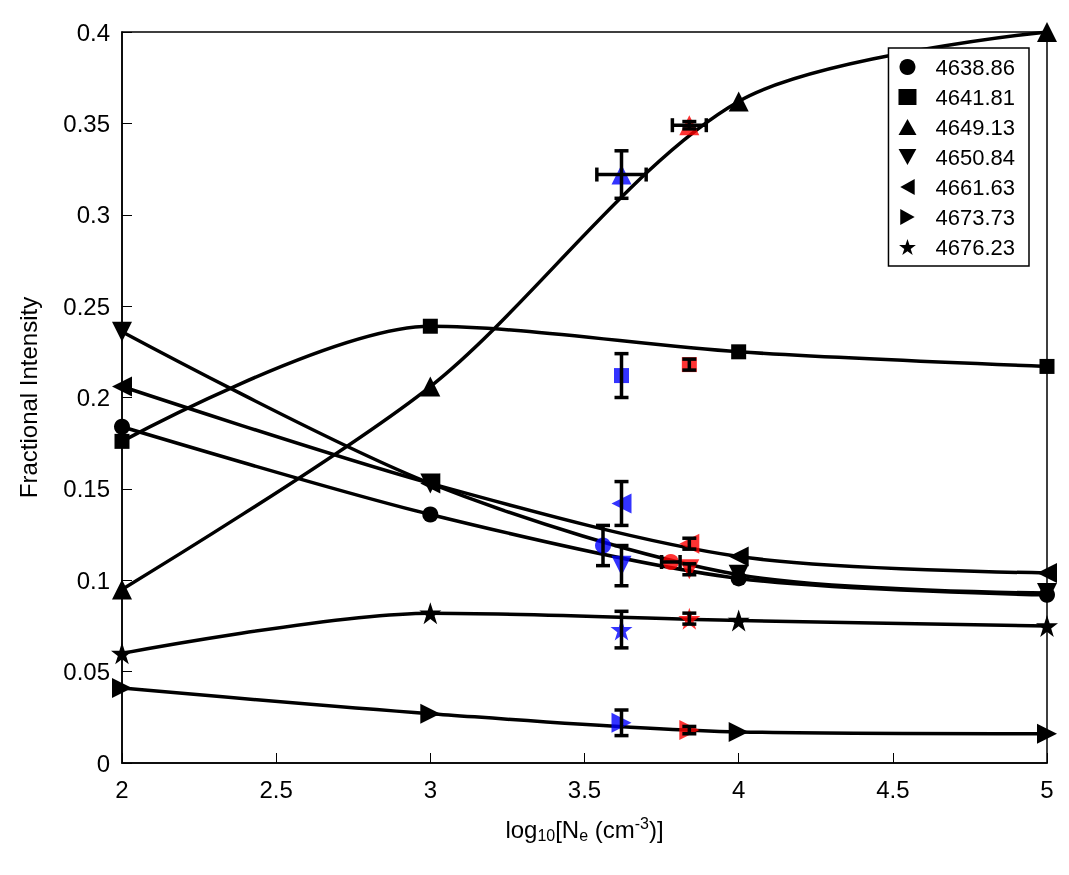 The image size is (1069, 875). I want to click on legend-label: 4638.86, so click(975, 67).